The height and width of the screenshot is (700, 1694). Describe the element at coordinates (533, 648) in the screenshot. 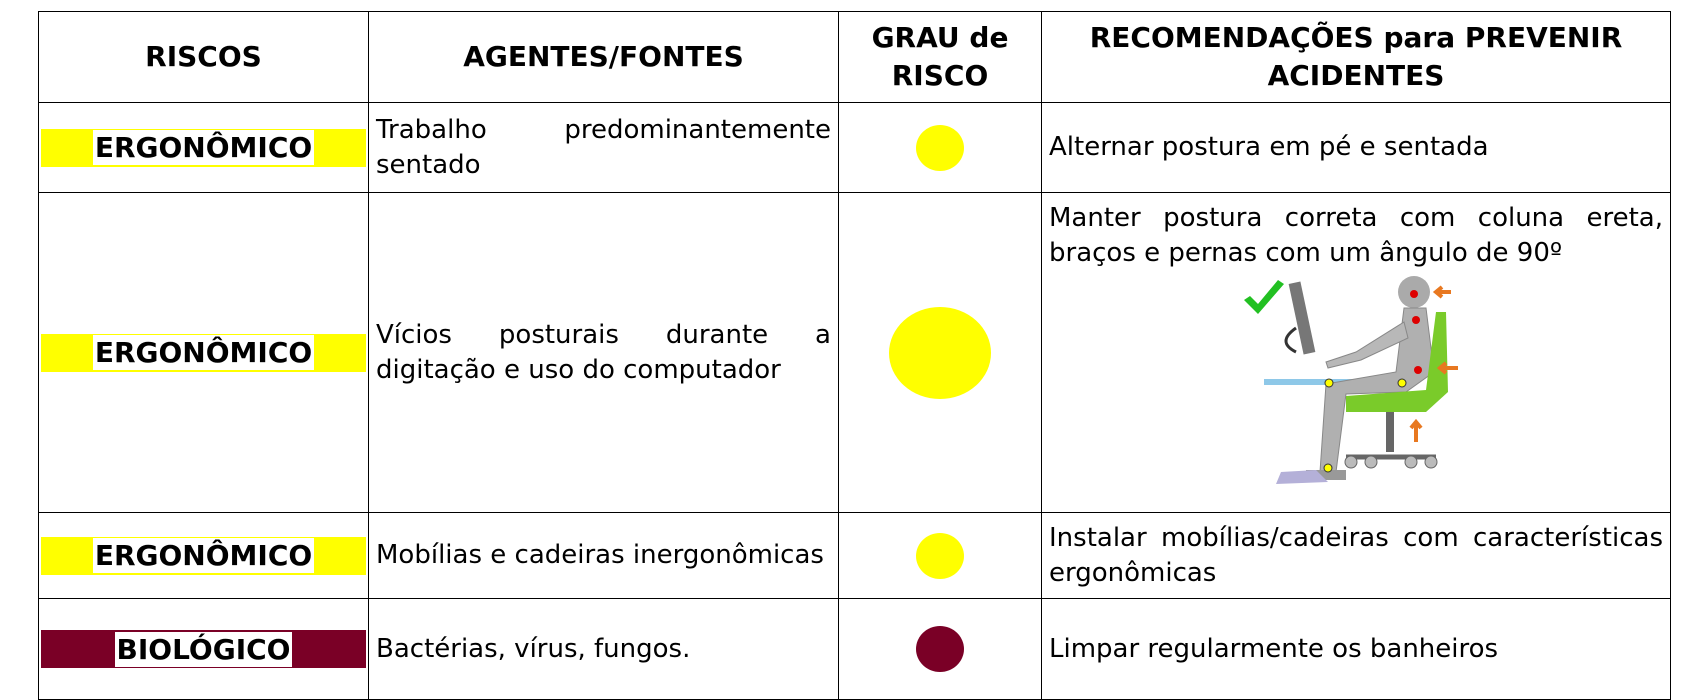

I see `agent-text: Bactérias, vírus, fungos.` at that location.